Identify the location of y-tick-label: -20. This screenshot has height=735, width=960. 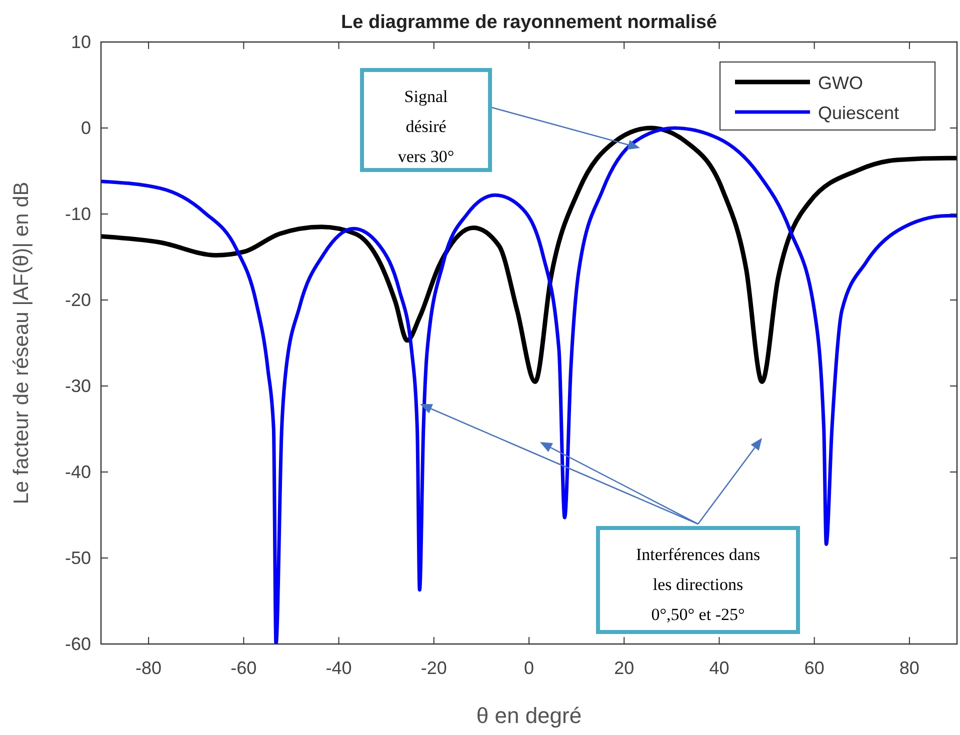
(77, 300).